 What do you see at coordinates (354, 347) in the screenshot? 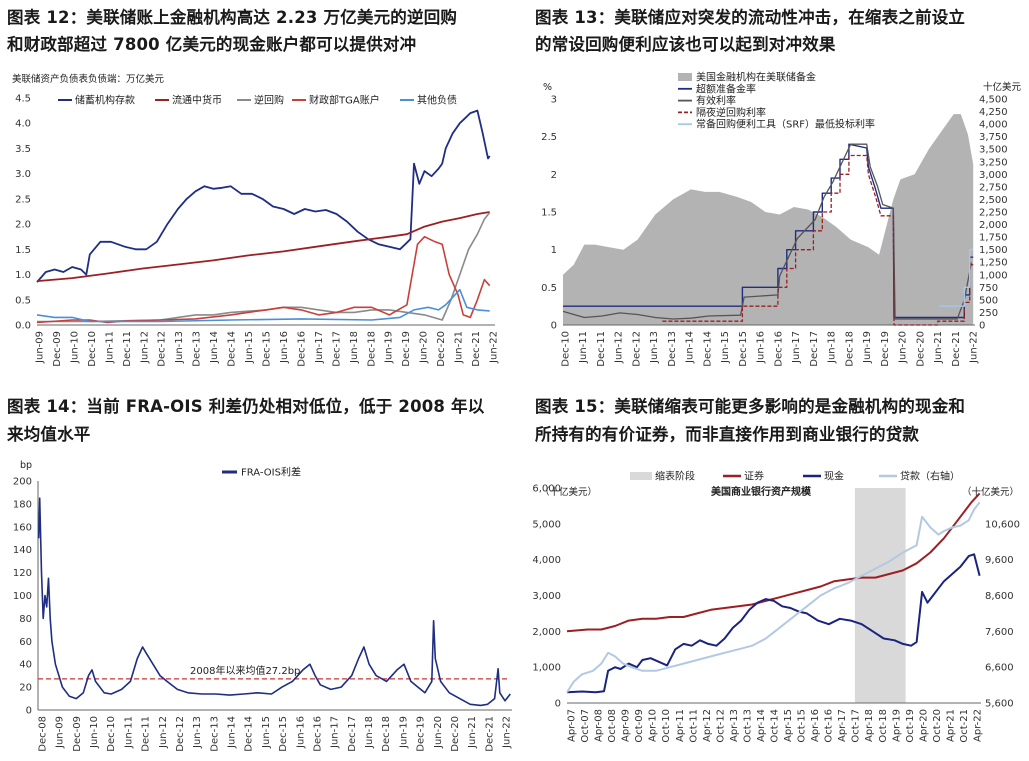
I see `fig12-xtick-18: Jun-18` at bounding box center [354, 347].